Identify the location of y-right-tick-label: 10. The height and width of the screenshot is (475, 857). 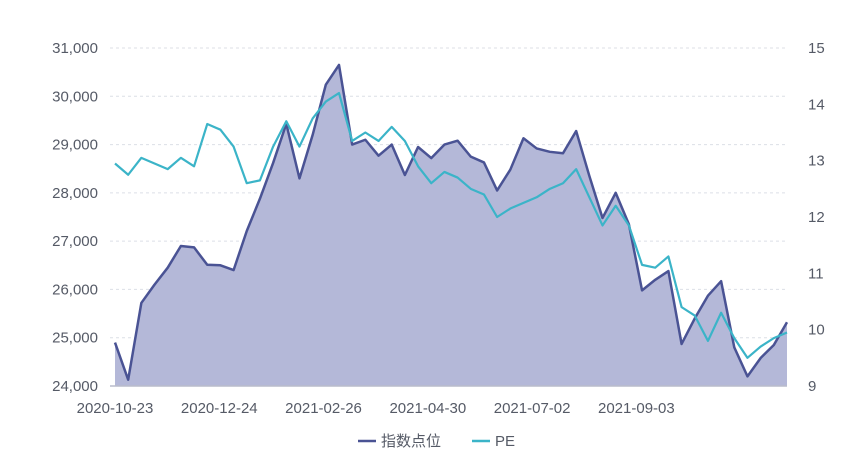
(816, 330).